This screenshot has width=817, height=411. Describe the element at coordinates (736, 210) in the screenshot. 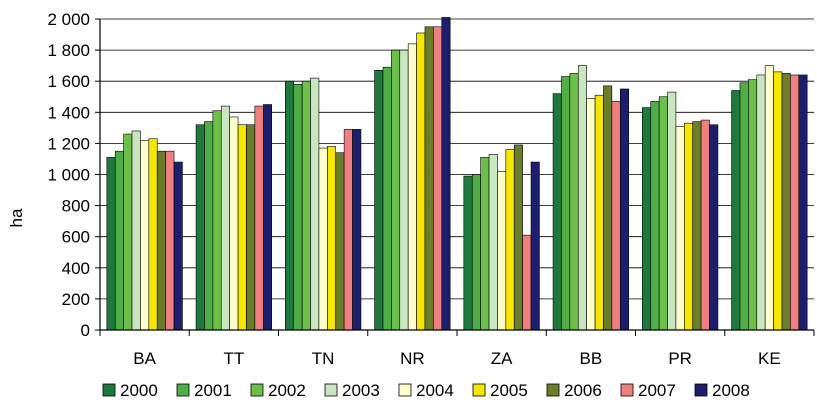

I see `bar-ke-2000` at that location.